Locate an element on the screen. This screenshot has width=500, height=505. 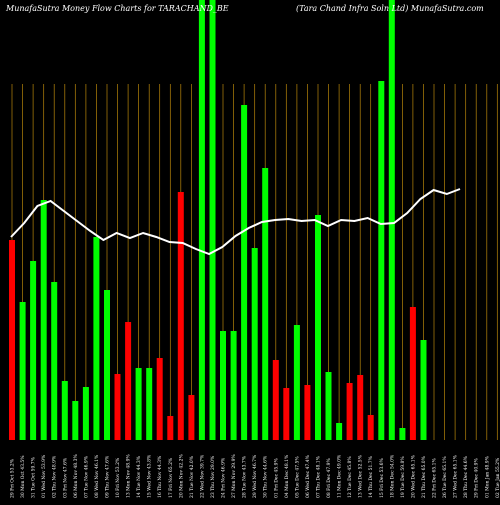
x-tick-label: 03 Fri Nov 47.6% is located at coordinates (65, 477).